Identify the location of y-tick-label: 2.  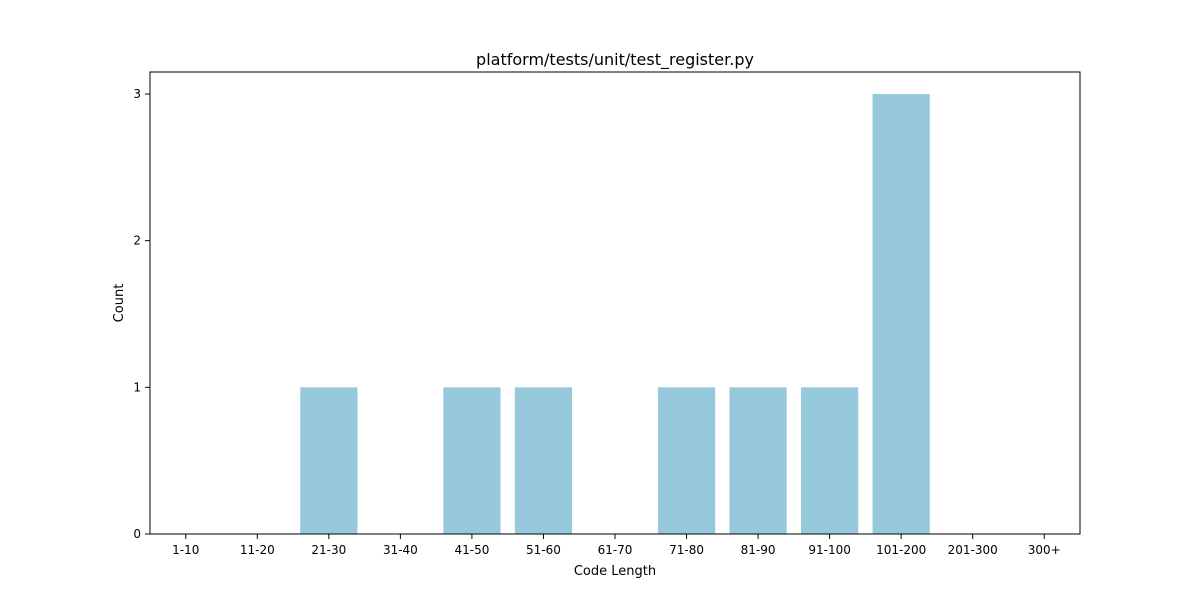
(137, 241).